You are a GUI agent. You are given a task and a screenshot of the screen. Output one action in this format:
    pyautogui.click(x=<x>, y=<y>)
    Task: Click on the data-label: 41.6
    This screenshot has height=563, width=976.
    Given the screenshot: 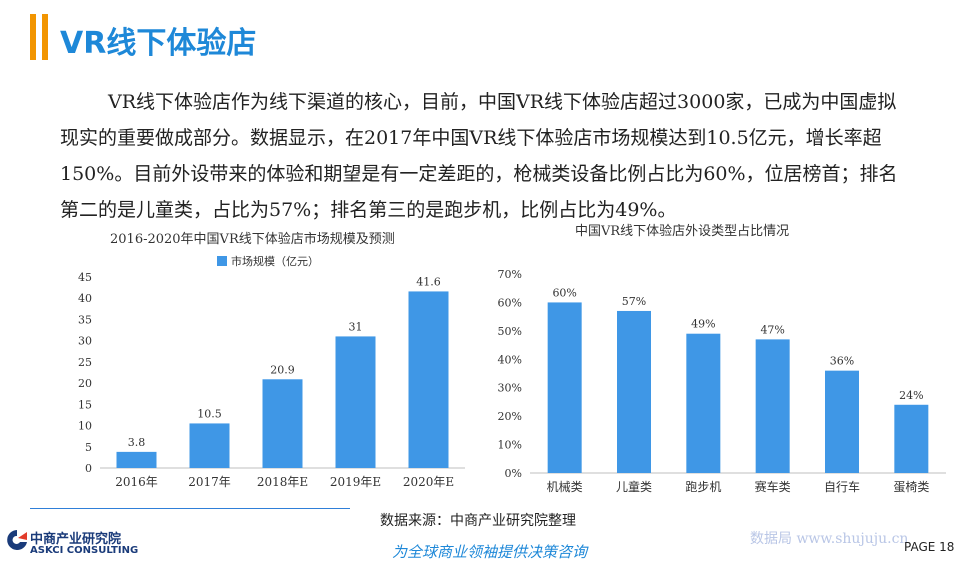 What is the action you would take?
    pyautogui.click(x=428, y=281)
    